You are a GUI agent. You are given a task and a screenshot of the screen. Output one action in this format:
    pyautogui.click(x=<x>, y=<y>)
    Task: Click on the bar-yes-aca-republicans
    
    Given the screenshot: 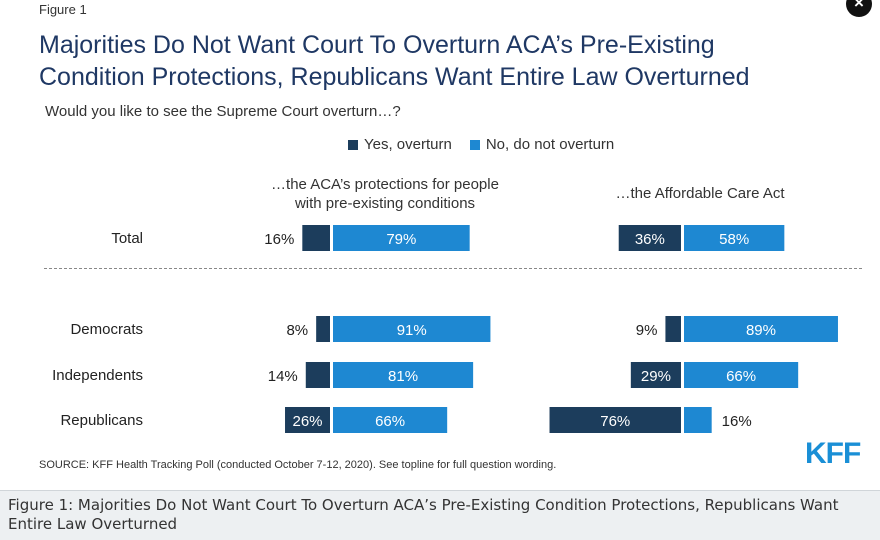 What is the action you would take?
    pyautogui.click(x=615, y=420)
    